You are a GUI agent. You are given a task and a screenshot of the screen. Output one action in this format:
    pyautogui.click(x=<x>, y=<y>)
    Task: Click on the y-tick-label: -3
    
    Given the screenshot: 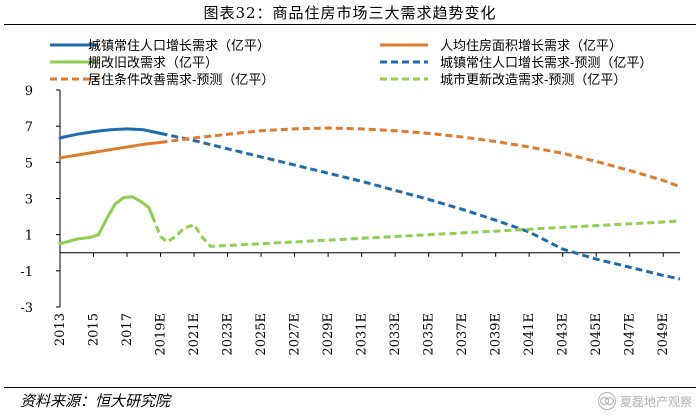 What is the action you would take?
    pyautogui.click(x=26, y=308)
    